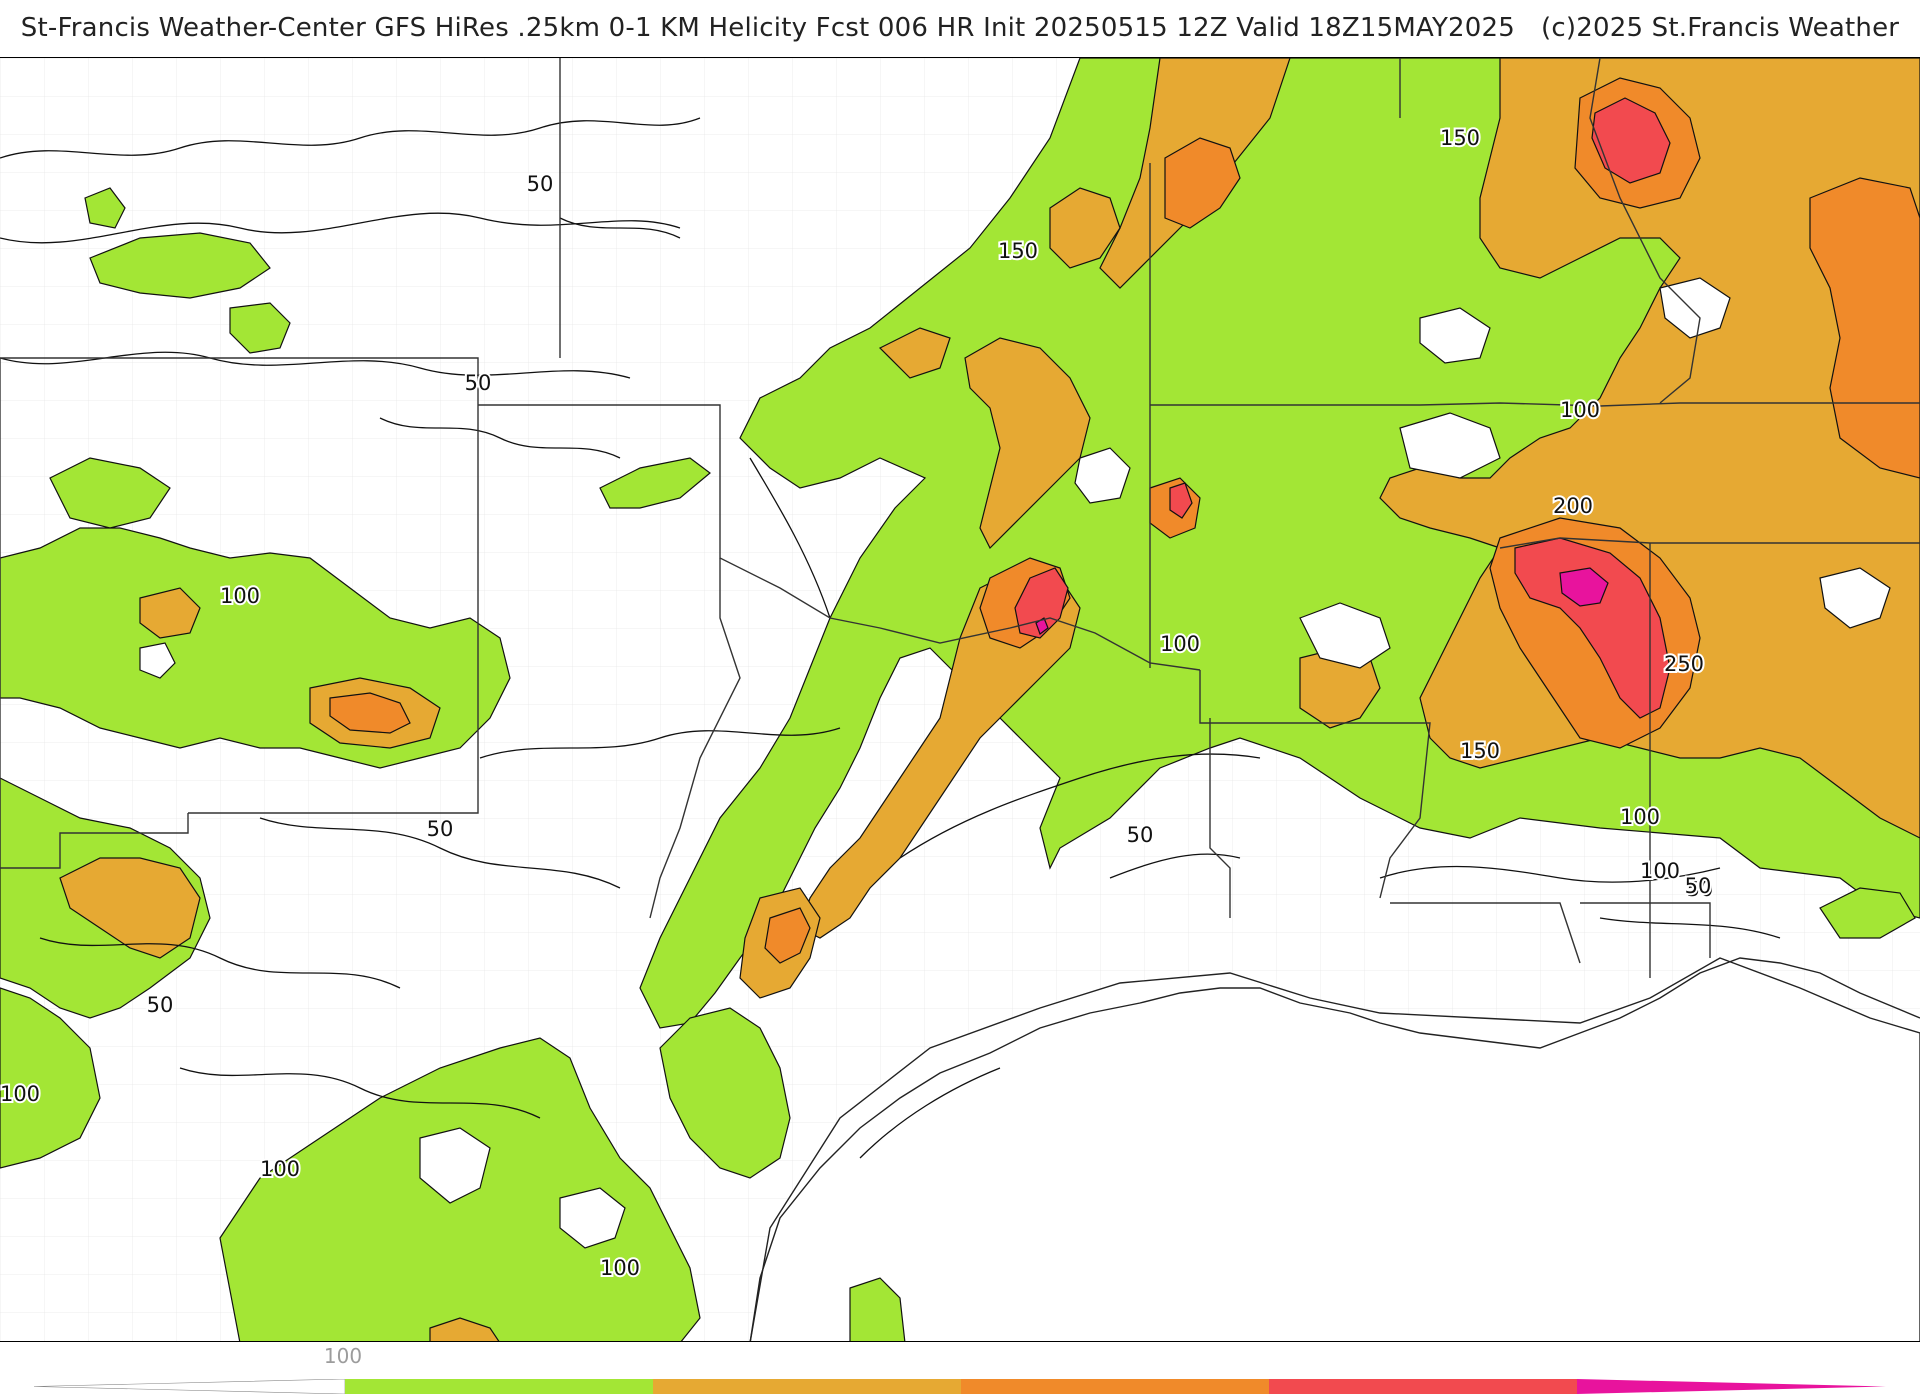  What do you see at coordinates (1684, 664) in the screenshot?
I see `contour-label-11: 250` at bounding box center [1684, 664].